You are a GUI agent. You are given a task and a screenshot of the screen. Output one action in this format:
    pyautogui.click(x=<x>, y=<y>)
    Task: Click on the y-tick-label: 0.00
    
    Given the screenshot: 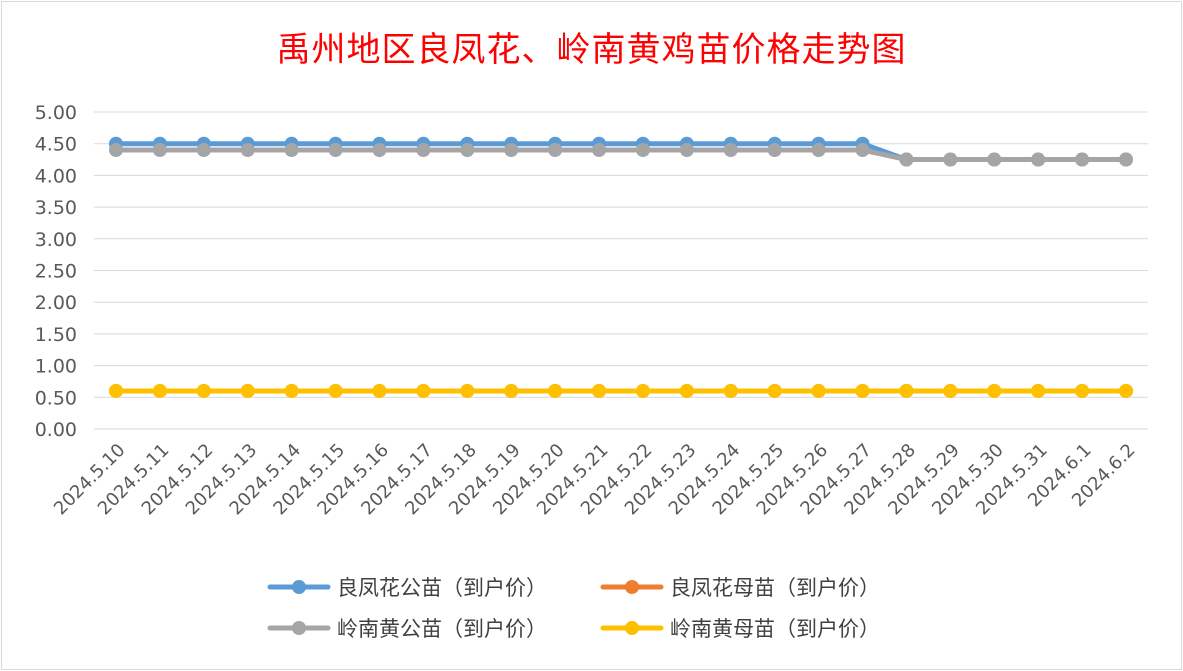 What is the action you would take?
    pyautogui.click(x=56, y=430)
    